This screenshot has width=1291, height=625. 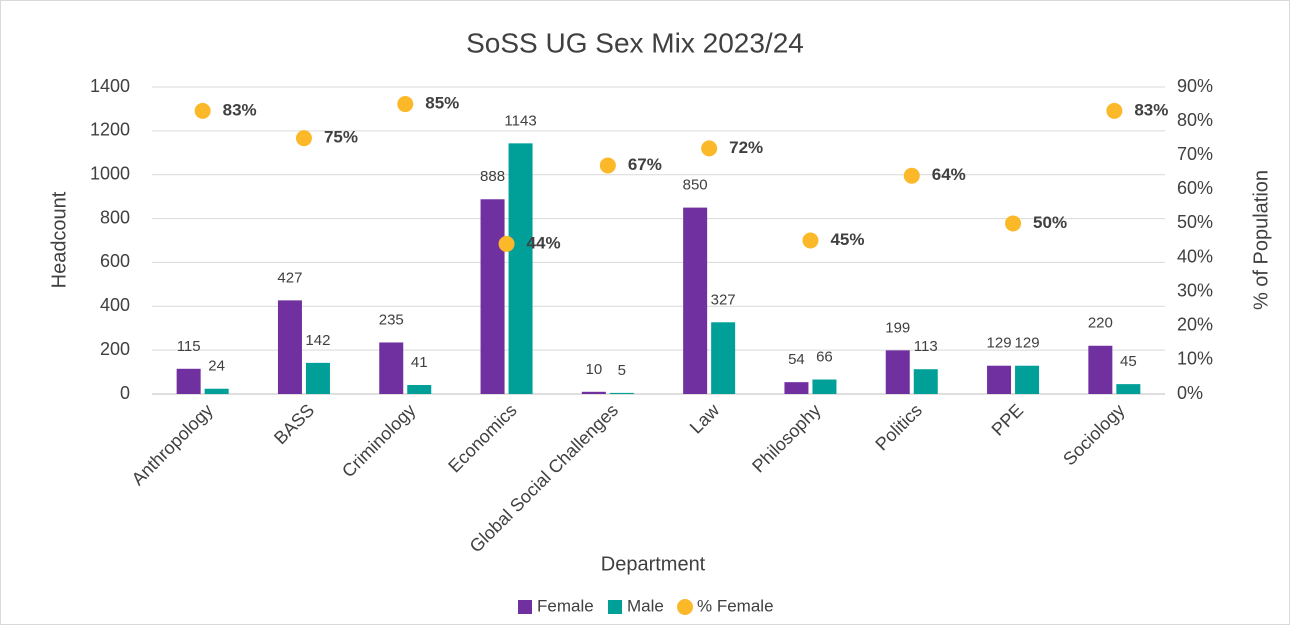 What do you see at coordinates (520, 120) in the screenshot?
I see `data-label: 1143` at bounding box center [520, 120].